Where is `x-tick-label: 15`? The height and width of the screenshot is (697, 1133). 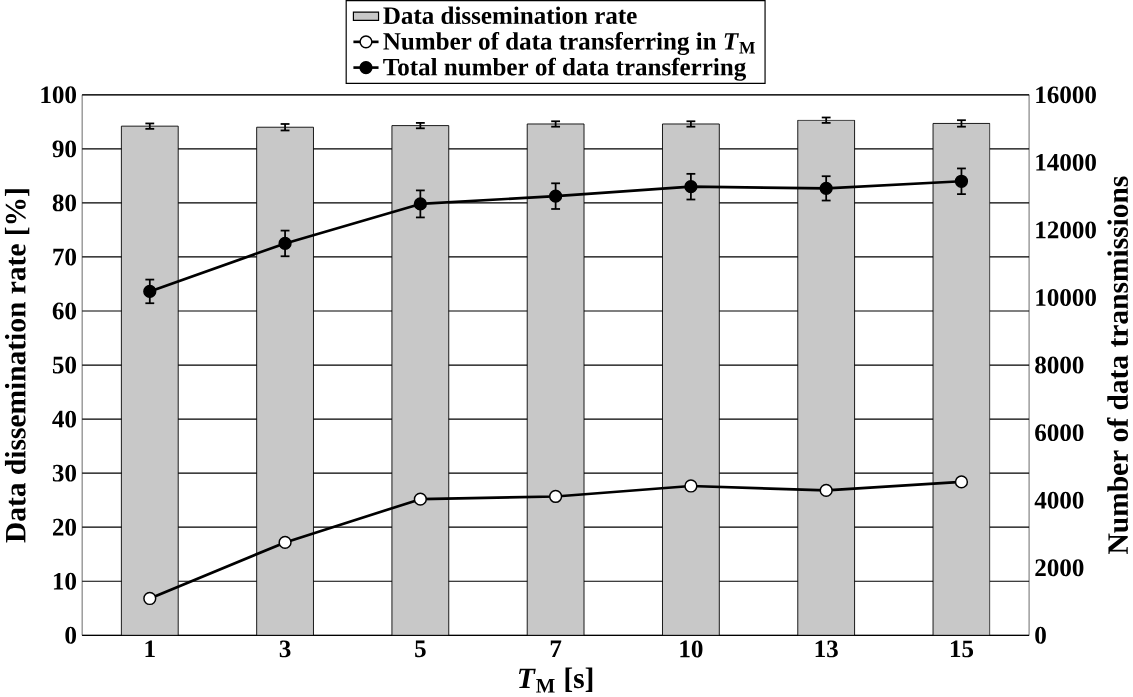 x-tick-label: 15 is located at coordinates (962, 649).